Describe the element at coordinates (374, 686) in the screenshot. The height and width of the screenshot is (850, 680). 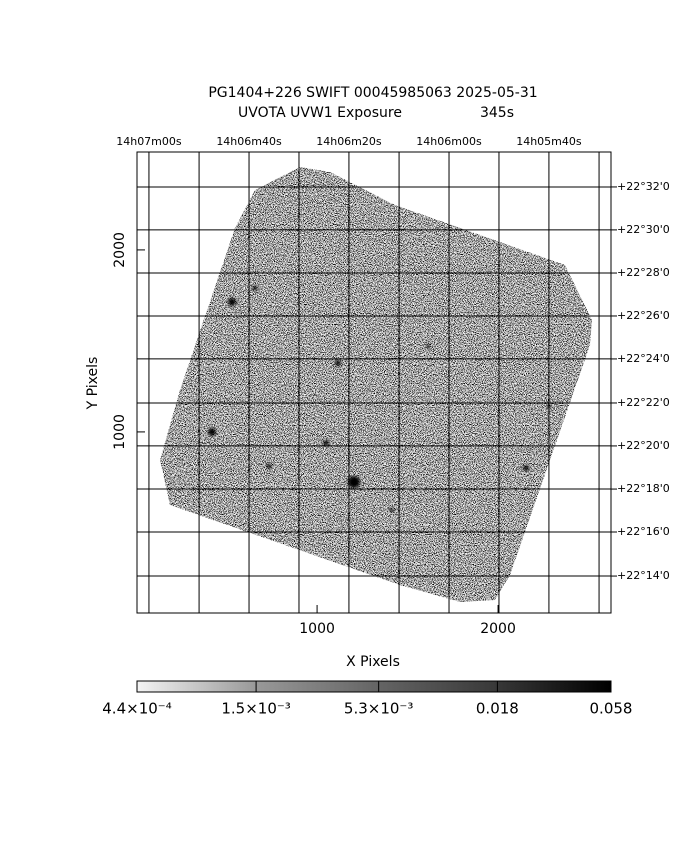
I see `colorbar` at that location.